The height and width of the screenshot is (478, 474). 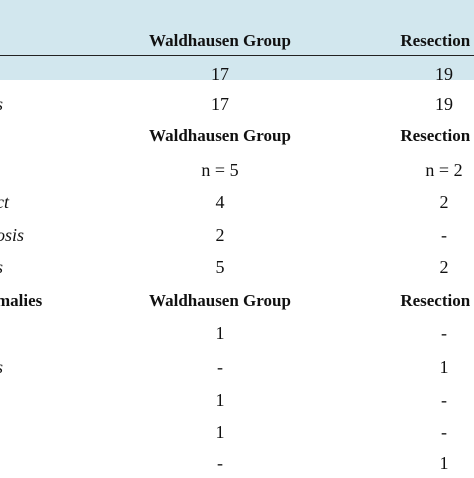 What do you see at coordinates (4, 202) in the screenshot?
I see `row-label: ct` at bounding box center [4, 202].